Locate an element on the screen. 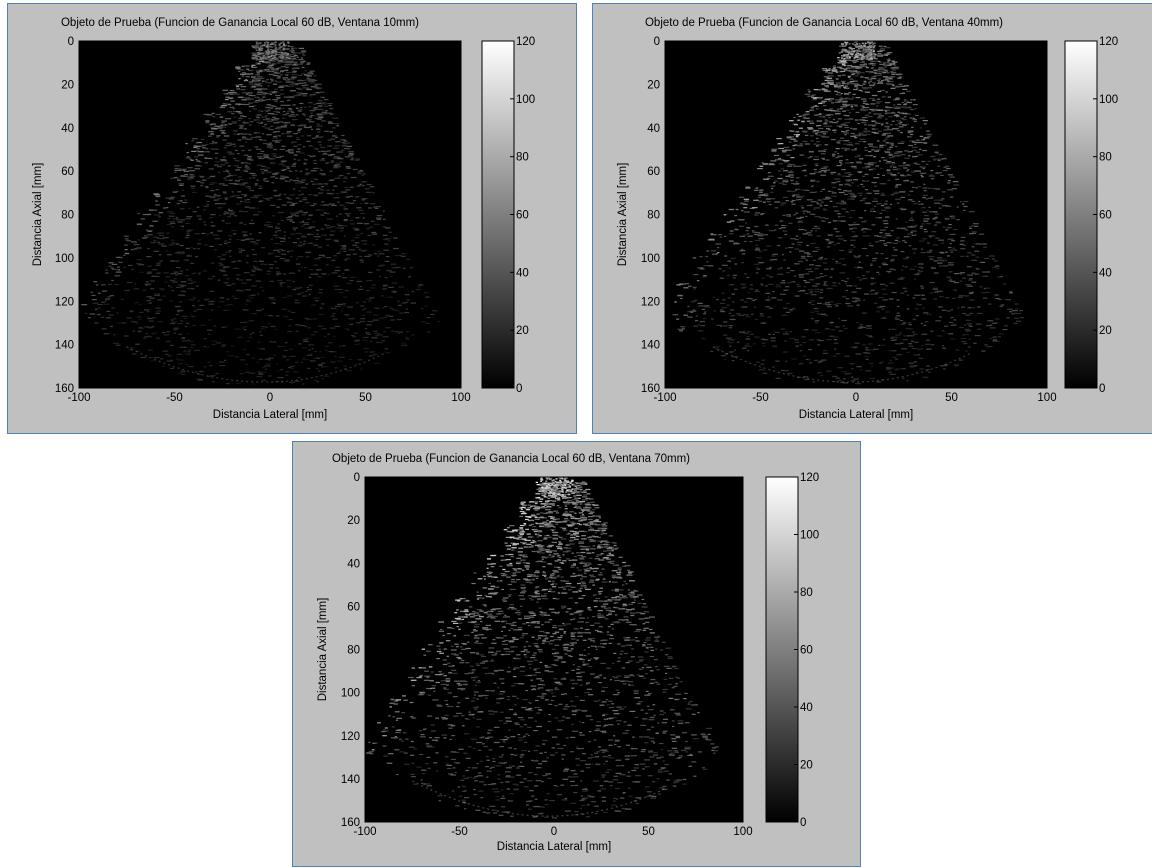 The height and width of the screenshot is (868, 1152). plot-area is located at coordinates (856, 214).